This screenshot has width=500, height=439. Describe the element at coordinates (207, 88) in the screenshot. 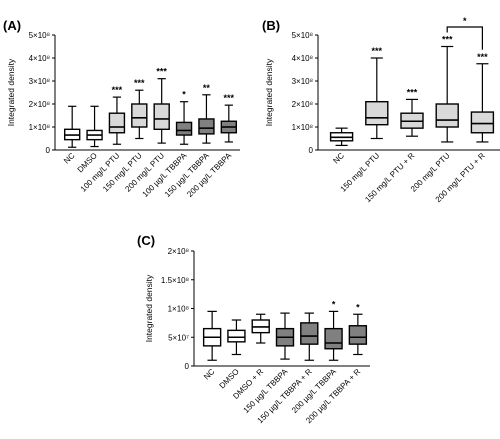

I see `significance-label: **` at that location.